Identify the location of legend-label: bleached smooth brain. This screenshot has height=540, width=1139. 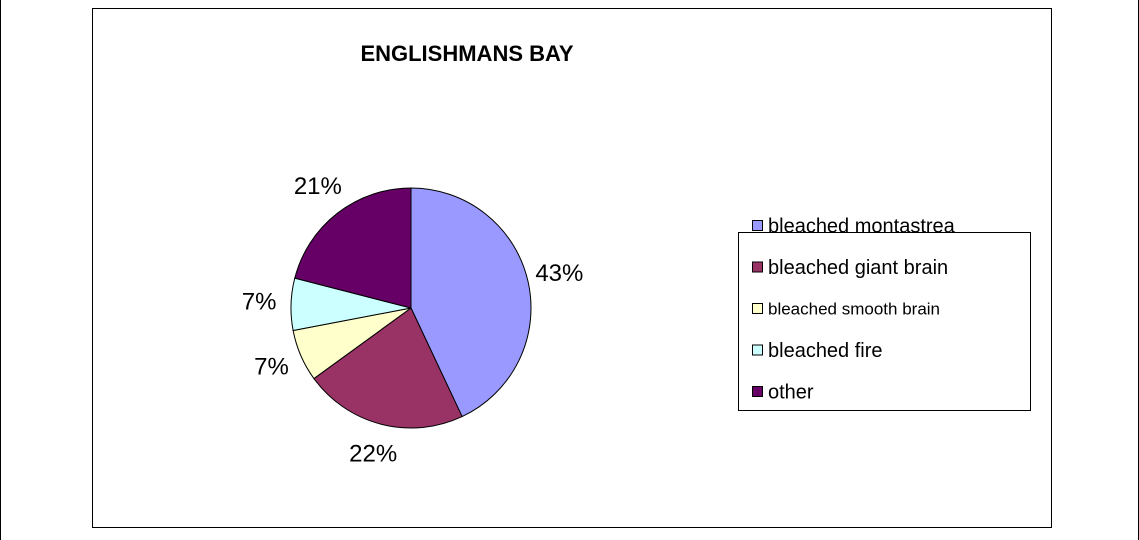
(854, 308).